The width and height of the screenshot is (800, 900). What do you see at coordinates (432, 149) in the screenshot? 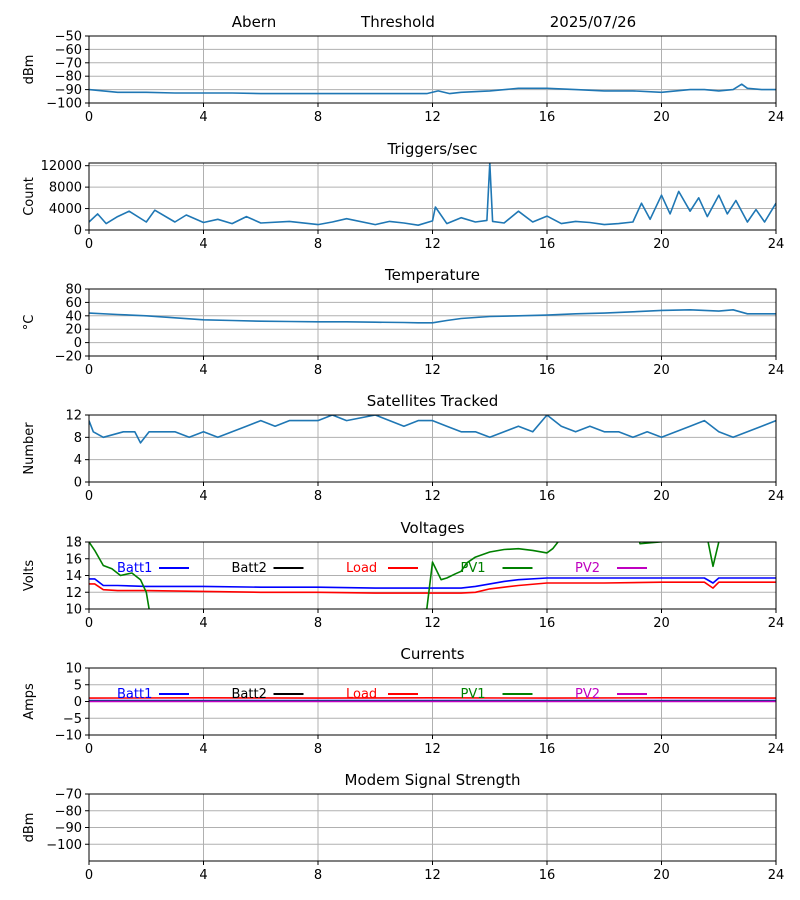
I see `panel-title: Triggers/sec` at bounding box center [432, 149].